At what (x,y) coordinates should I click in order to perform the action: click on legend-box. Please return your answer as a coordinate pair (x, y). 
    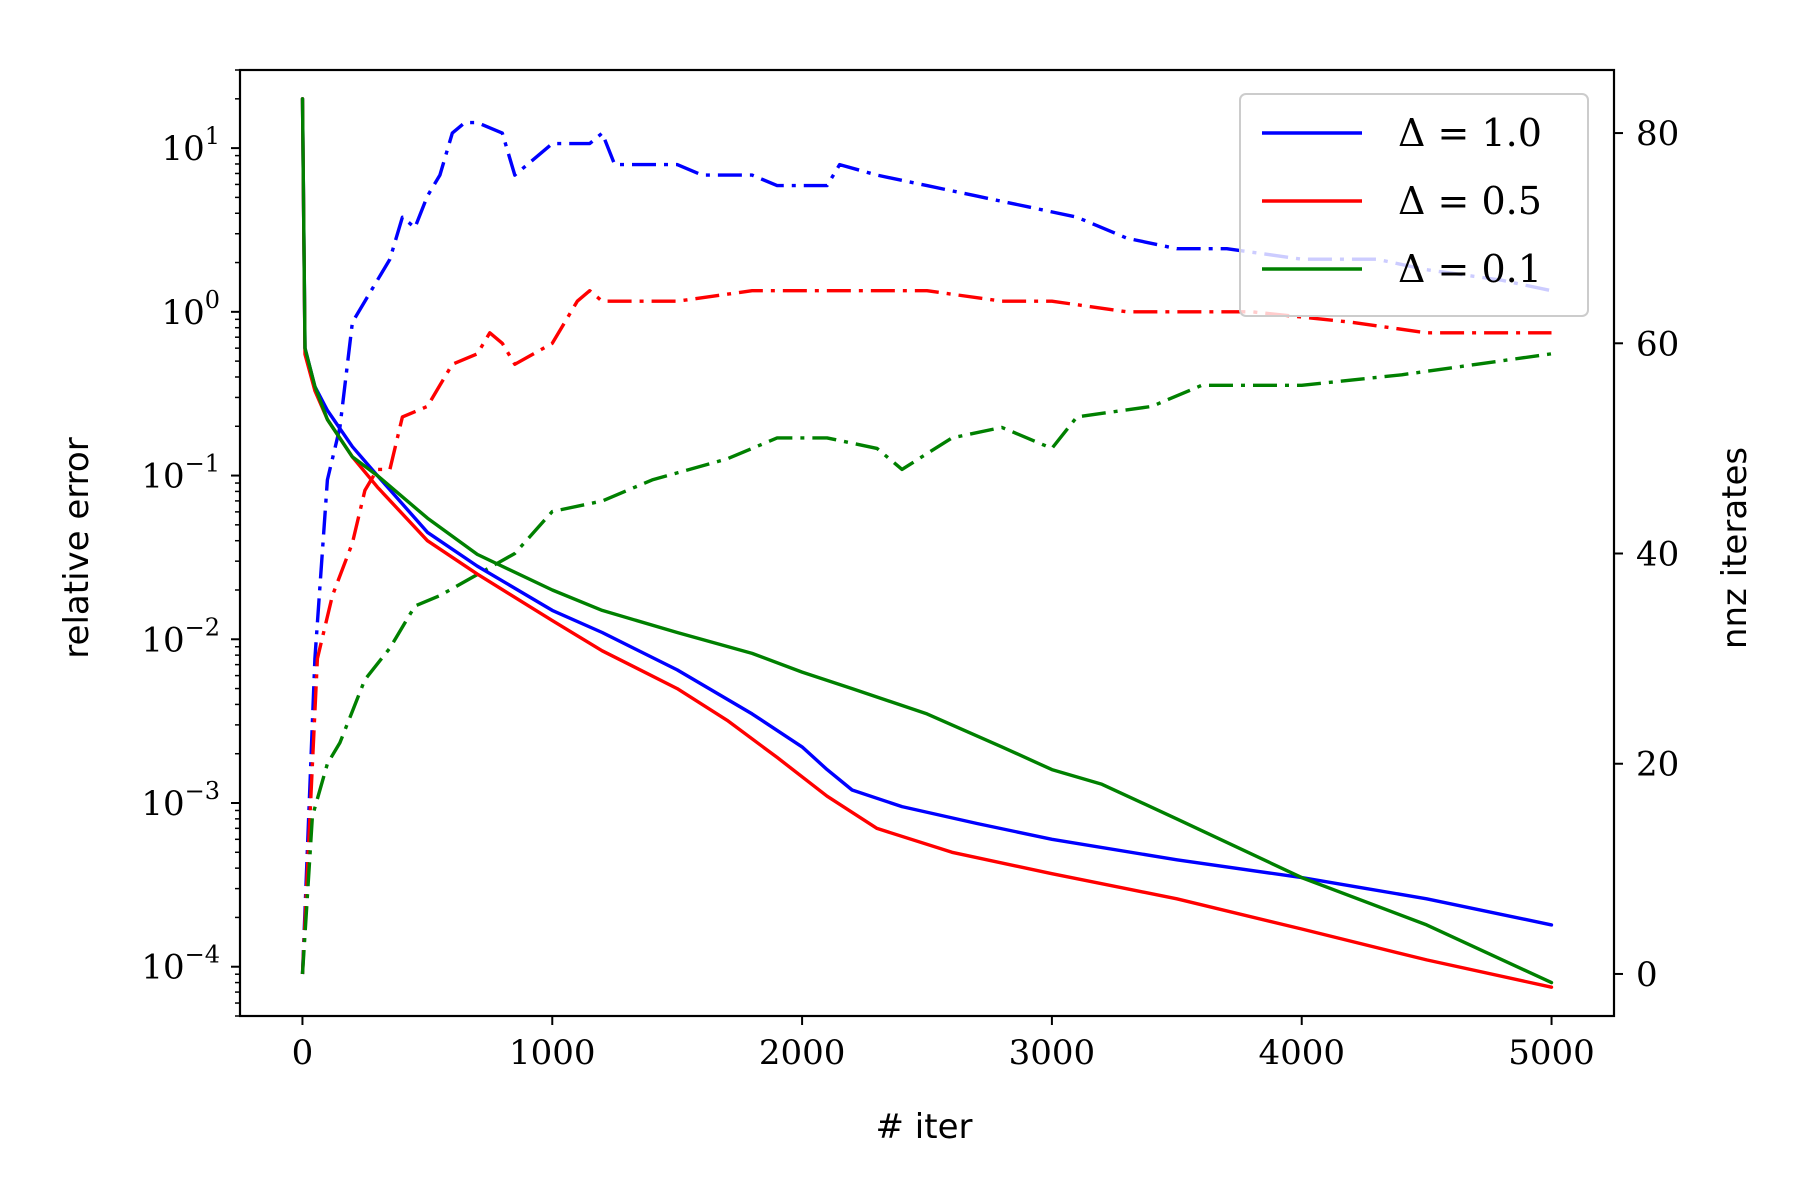
    Looking at the image, I should click on (1414, 205).